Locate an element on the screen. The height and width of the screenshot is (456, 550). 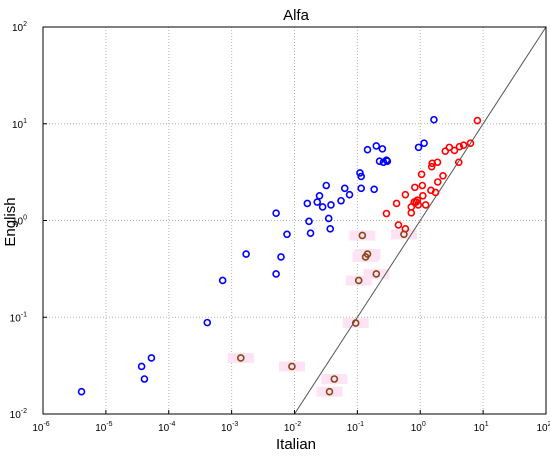
x-tick-label-exponent: -2 is located at coordinates (298, 424).